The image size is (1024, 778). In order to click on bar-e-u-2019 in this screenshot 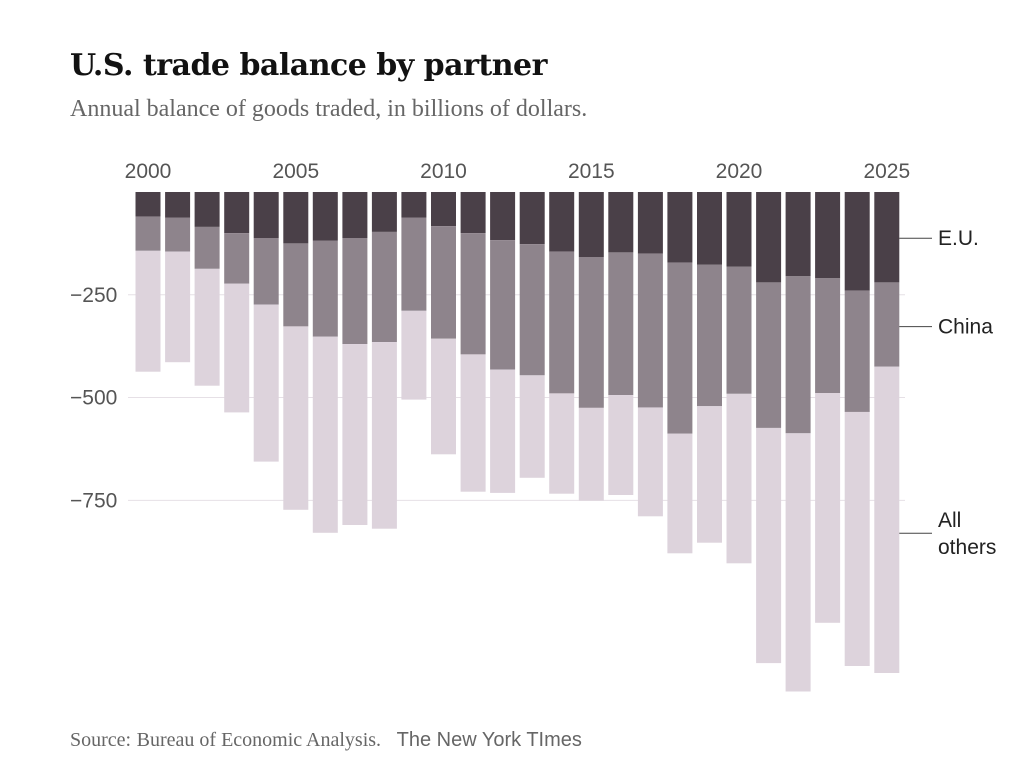, I will do `click(709, 228)`.